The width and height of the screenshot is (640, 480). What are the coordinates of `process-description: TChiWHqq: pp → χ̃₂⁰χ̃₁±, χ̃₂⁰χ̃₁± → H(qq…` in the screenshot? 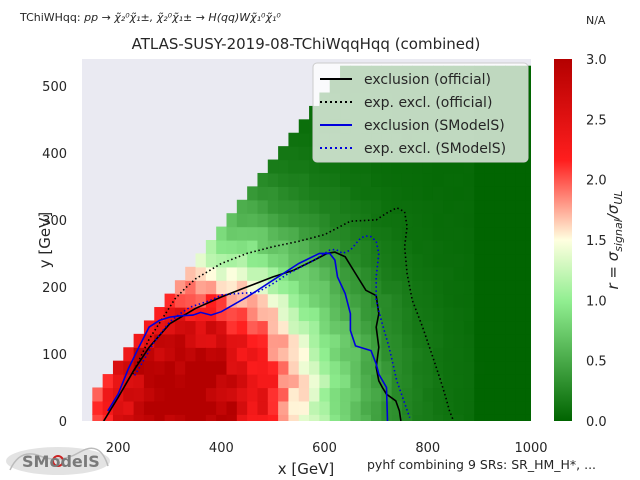 It's located at (150, 17).